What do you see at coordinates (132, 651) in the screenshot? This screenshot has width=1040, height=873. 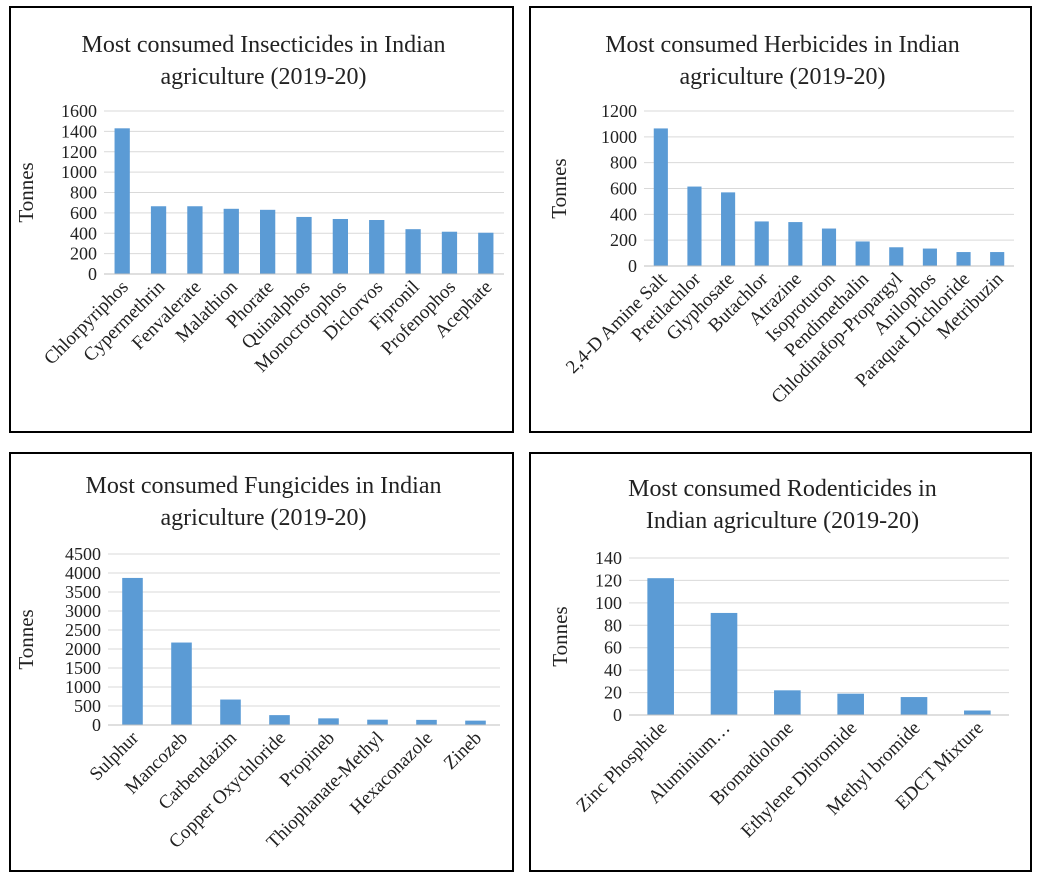 I see `fungicides-bar-sulphur` at bounding box center [132, 651].